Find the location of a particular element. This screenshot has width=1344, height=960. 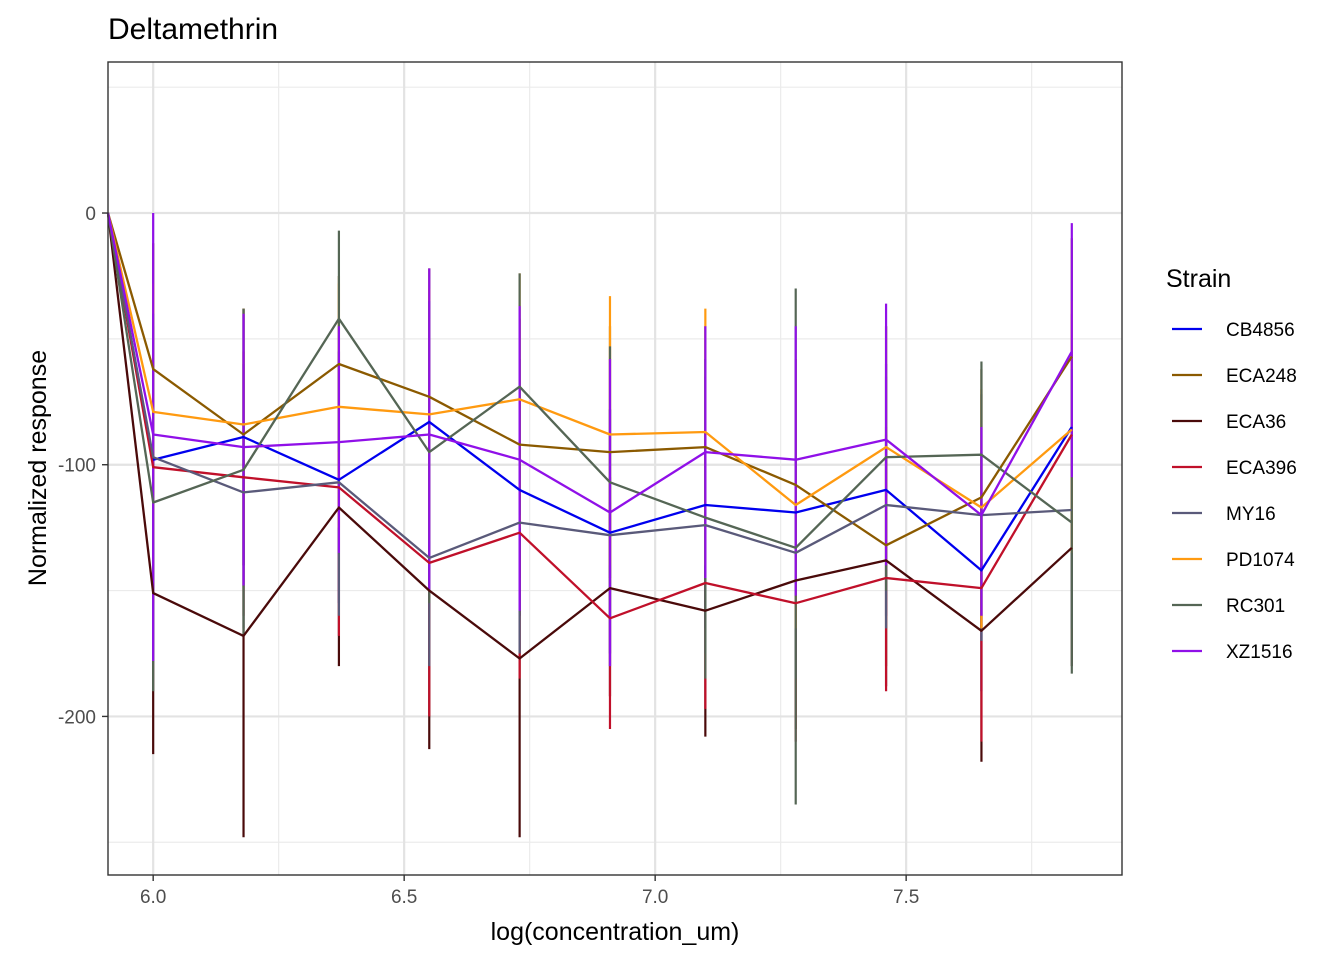

legend-label-ECA248: ECA248 is located at coordinates (1261, 376).